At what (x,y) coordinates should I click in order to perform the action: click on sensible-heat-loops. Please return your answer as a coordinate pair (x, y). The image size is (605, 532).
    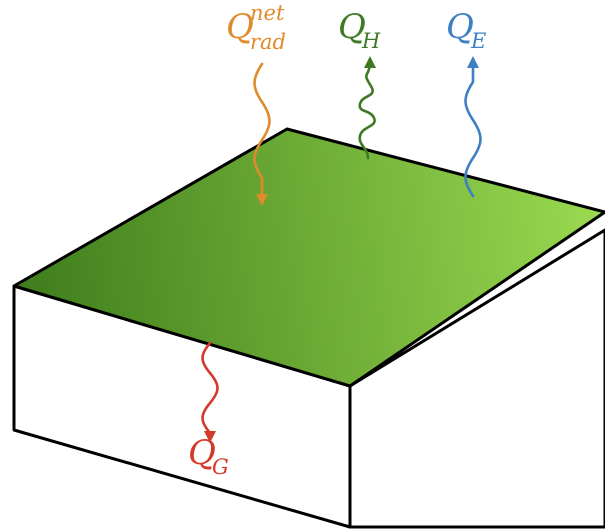
    Looking at the image, I should click on (367, 112).